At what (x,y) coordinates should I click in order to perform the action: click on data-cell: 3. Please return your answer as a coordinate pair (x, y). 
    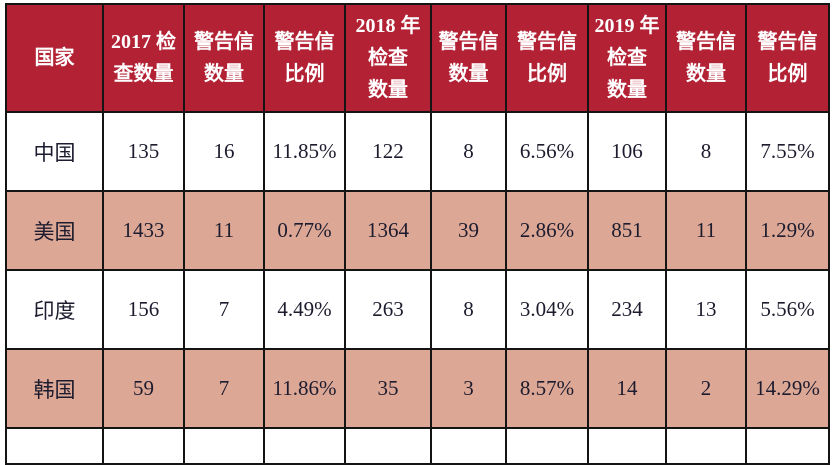
    Looking at the image, I should click on (468, 388).